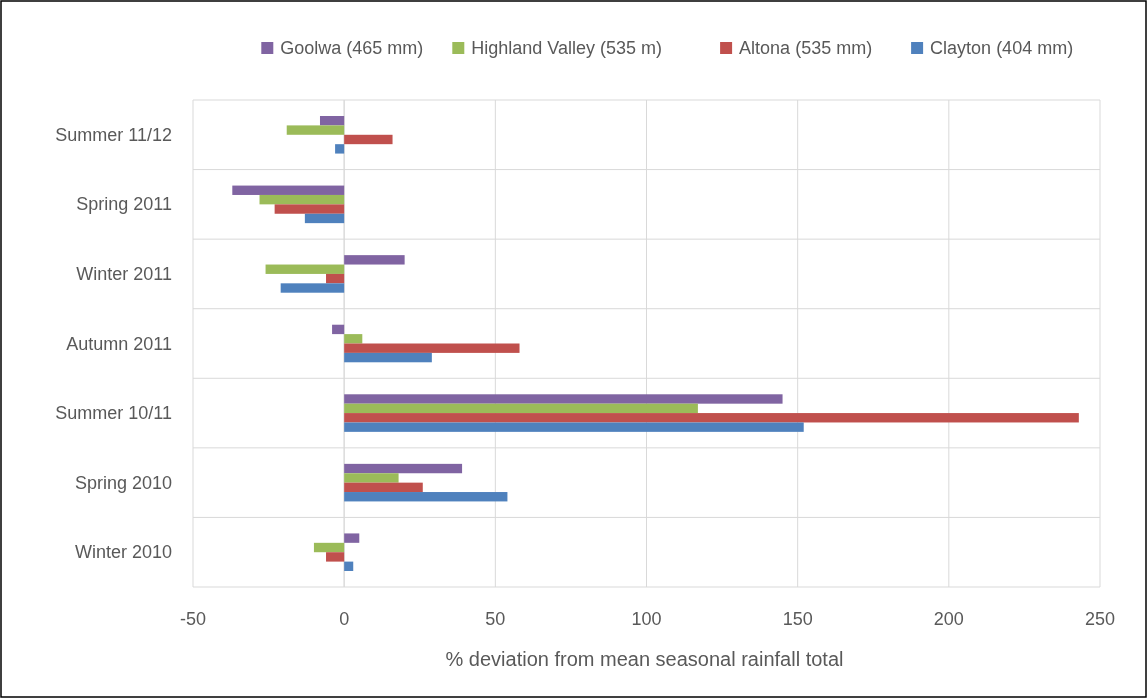 Image resolution: width=1147 pixels, height=698 pixels. I want to click on x-tick-label: 200, so click(948, 619).